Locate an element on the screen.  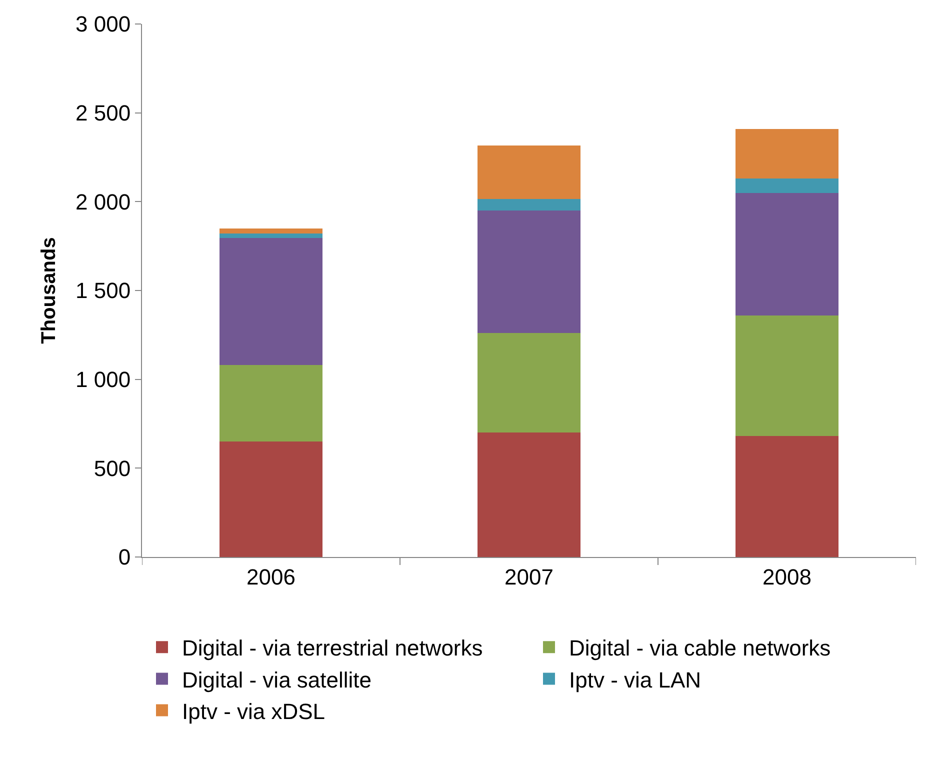
legend-label: Digital - via cable networks is located at coordinates (700, 648).